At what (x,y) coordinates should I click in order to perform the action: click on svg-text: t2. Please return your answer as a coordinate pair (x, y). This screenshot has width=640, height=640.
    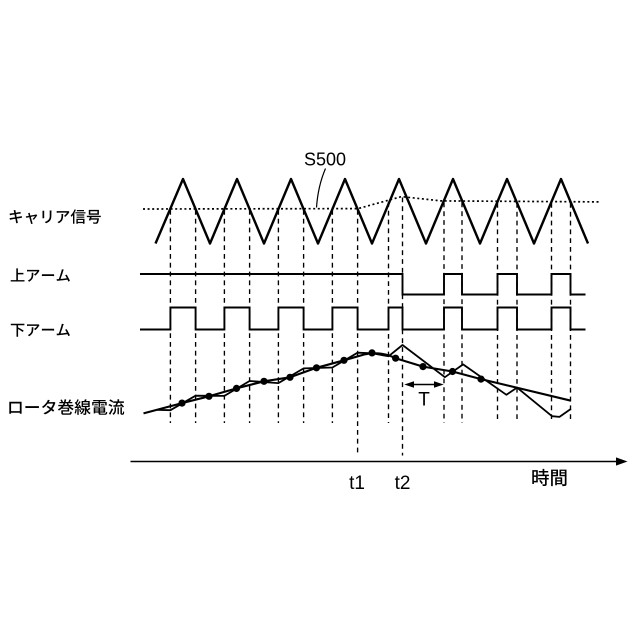
    Looking at the image, I should click on (403, 483).